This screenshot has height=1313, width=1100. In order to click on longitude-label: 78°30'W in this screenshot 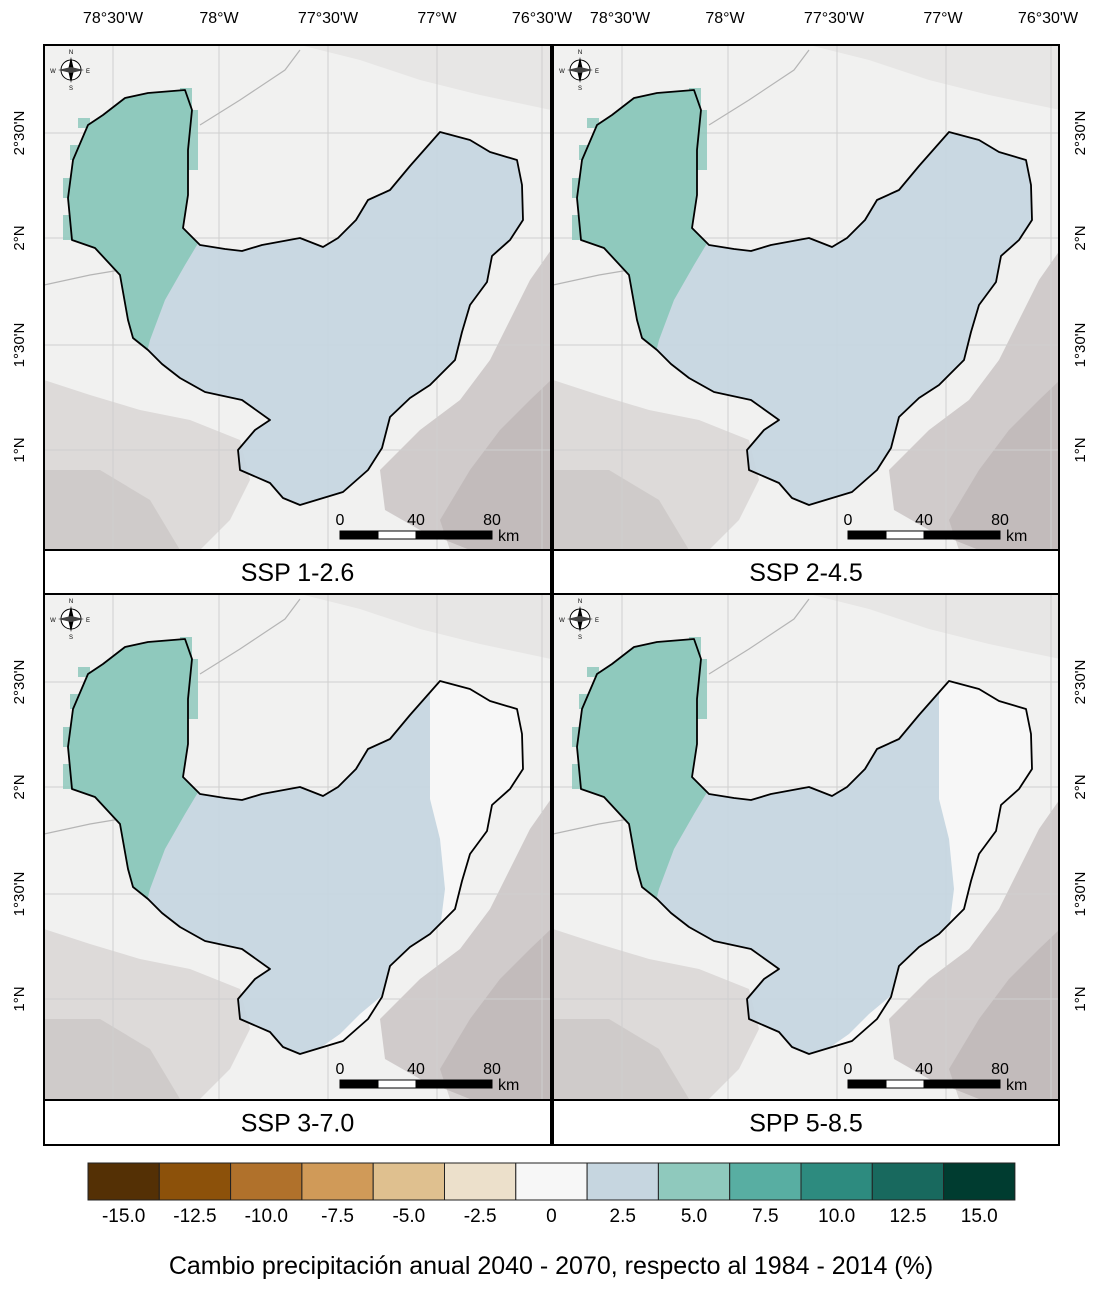, I will do `click(620, 18)`.